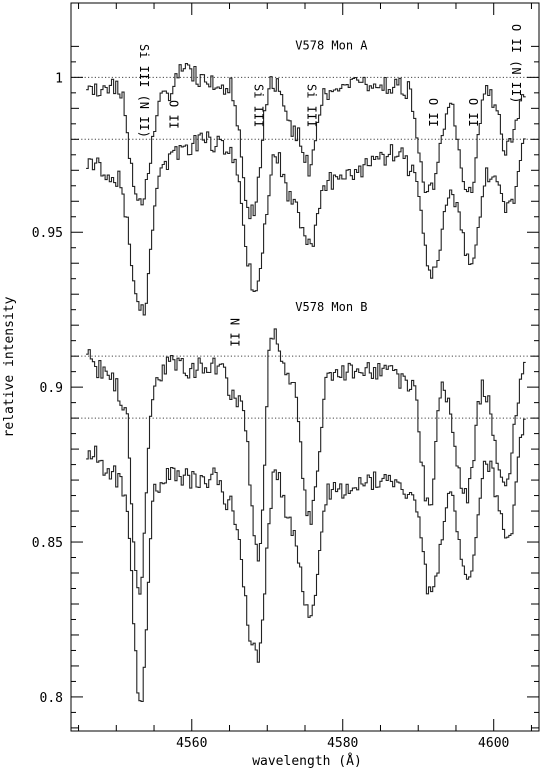 Image resolution: width=547 pixels, height=771 pixels. I want to click on y-axis-label: relative intensity, so click(9, 366).